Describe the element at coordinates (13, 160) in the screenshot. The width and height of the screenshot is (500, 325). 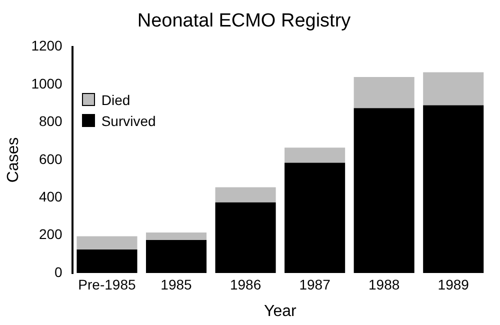
I see `y-axis-title: Cases` at that location.